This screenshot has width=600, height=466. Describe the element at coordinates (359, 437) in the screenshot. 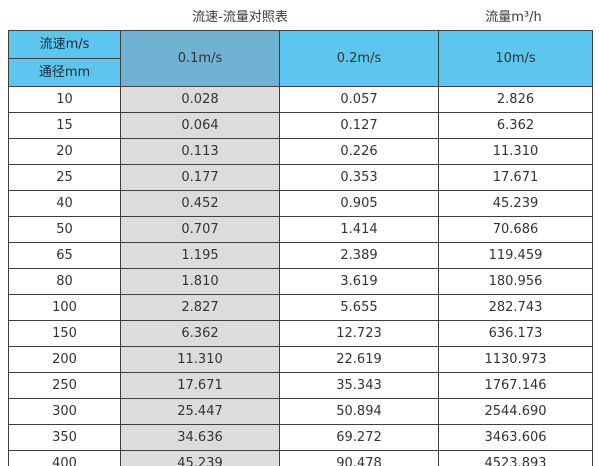

I see `flow-value-cell: 69.272` at that location.